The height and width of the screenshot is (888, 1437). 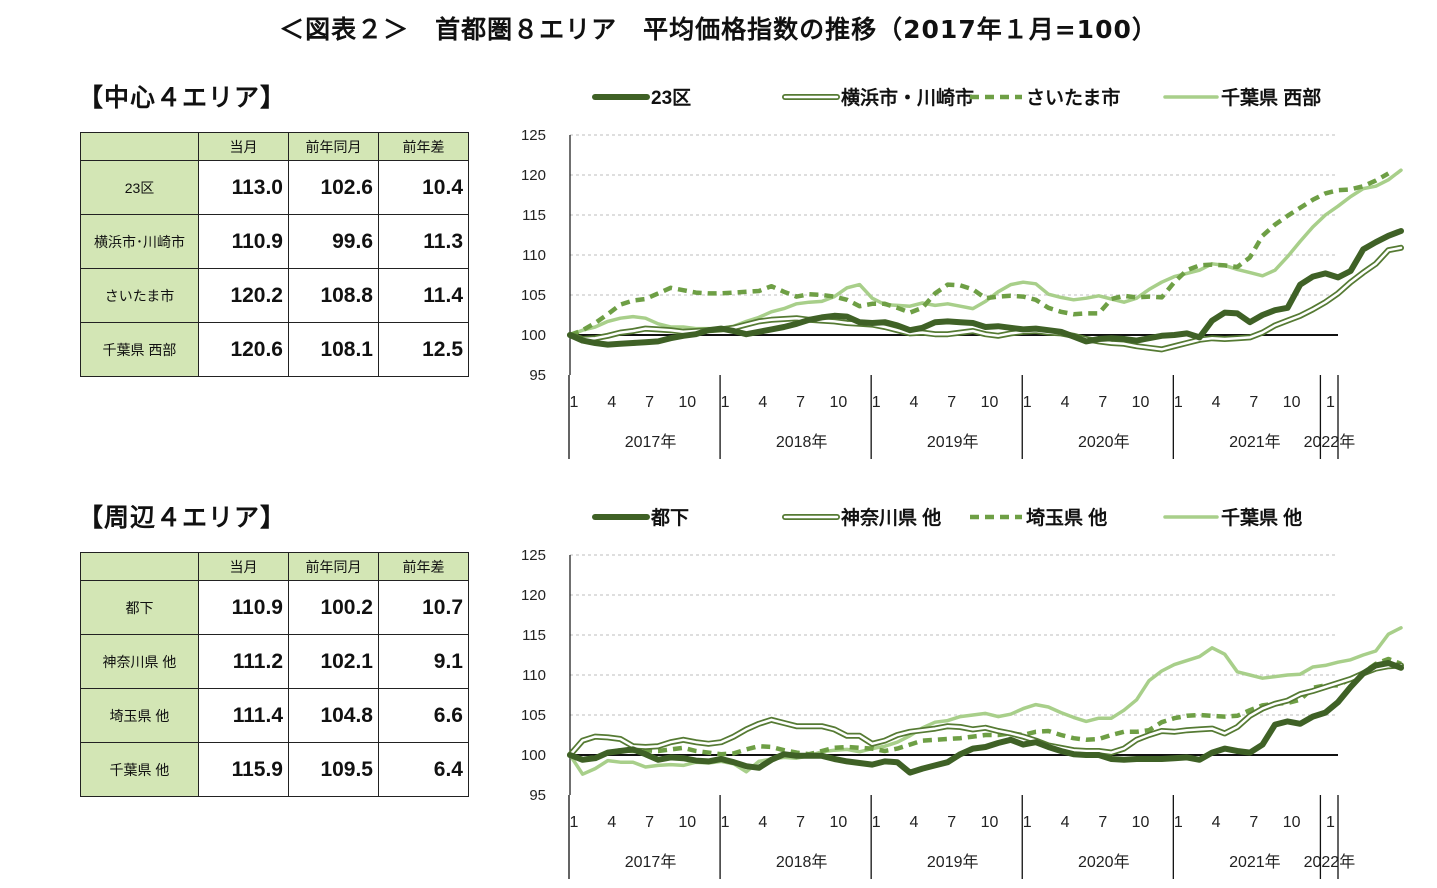 I want to click on year-label: 2017年, so click(x=651, y=862).